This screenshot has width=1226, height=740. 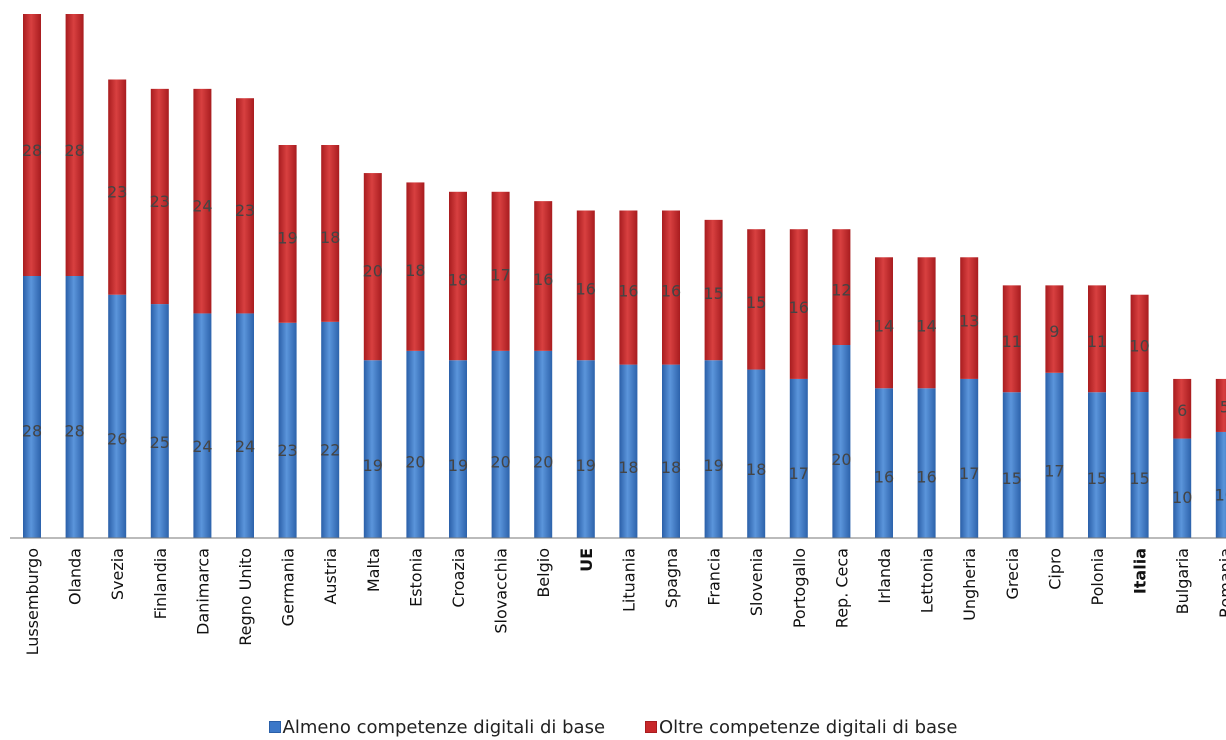 I want to click on data-label-base-10: 19, so click(x=458, y=465).